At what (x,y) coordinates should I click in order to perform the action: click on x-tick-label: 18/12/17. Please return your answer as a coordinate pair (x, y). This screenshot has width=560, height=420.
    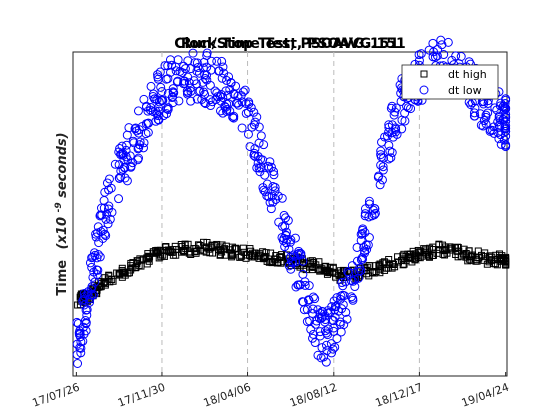
    Looking at the image, I should click on (399, 395).